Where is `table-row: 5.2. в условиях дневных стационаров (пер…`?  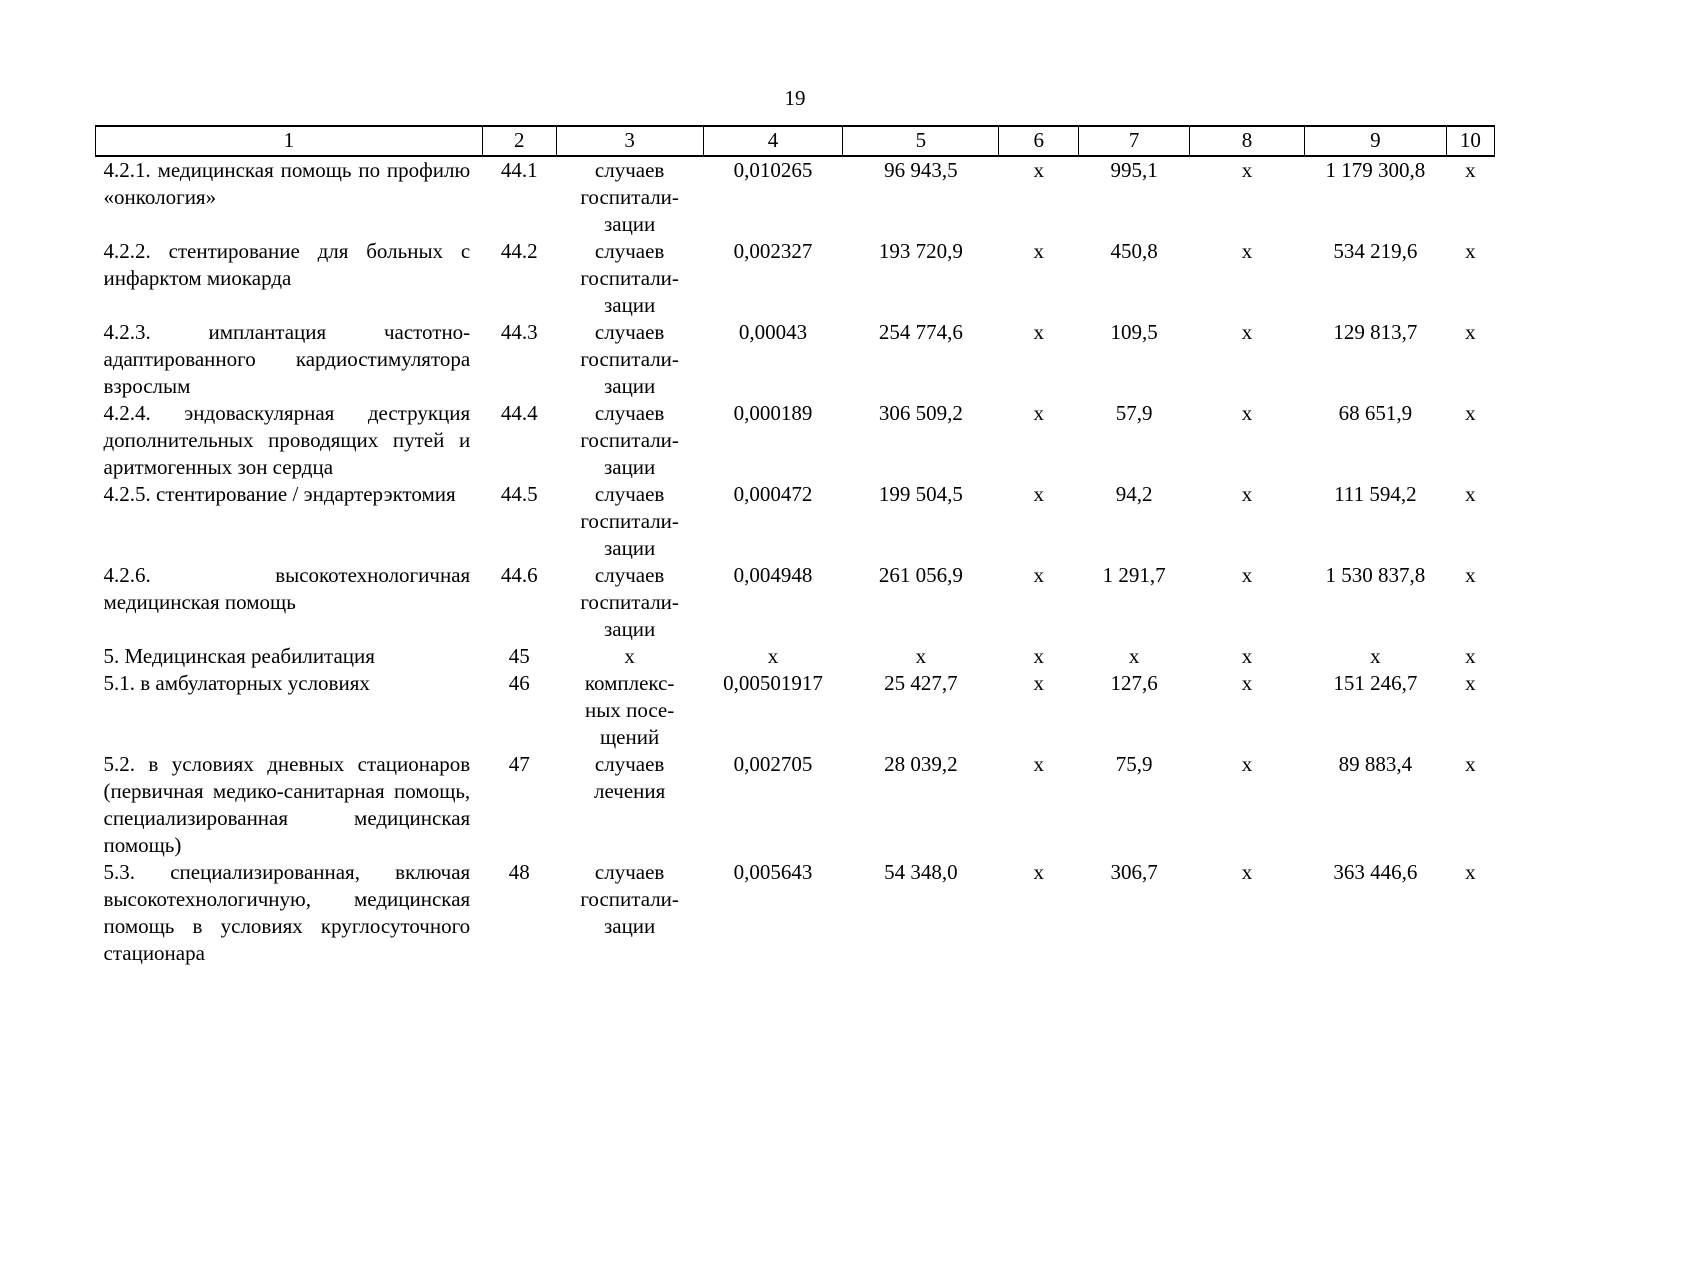 table-row: 5.2. в условиях дневных стационаров (пер… is located at coordinates (795, 805).